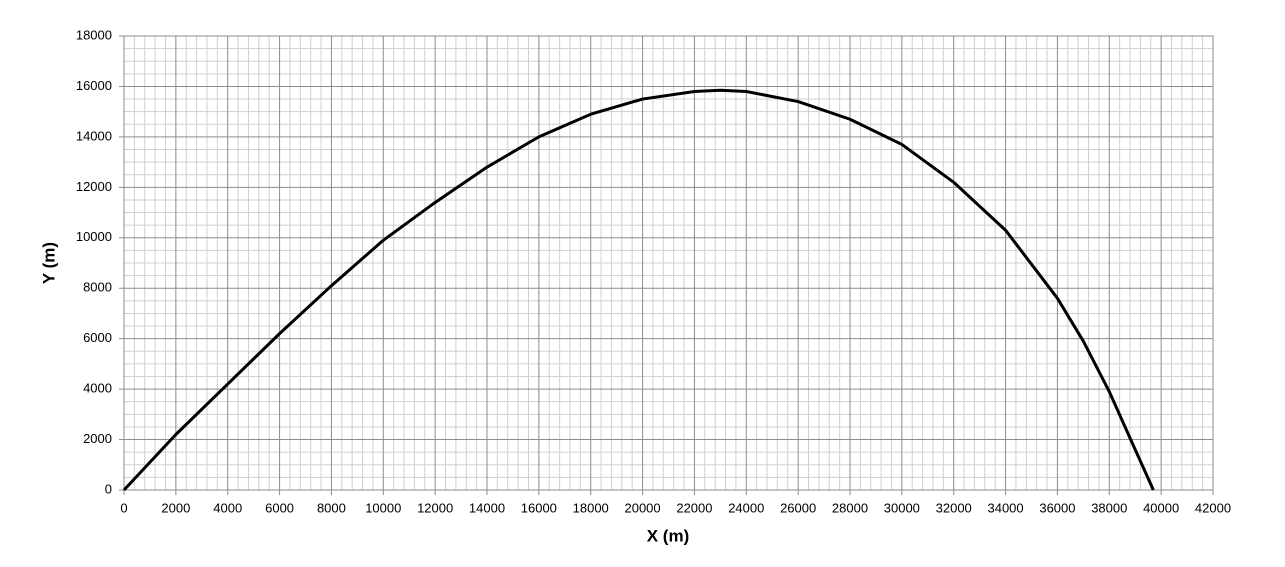 The width and height of the screenshot is (1285, 567). Describe the element at coordinates (1005, 507) in the screenshot. I see `x-tick-label: 34000` at that location.